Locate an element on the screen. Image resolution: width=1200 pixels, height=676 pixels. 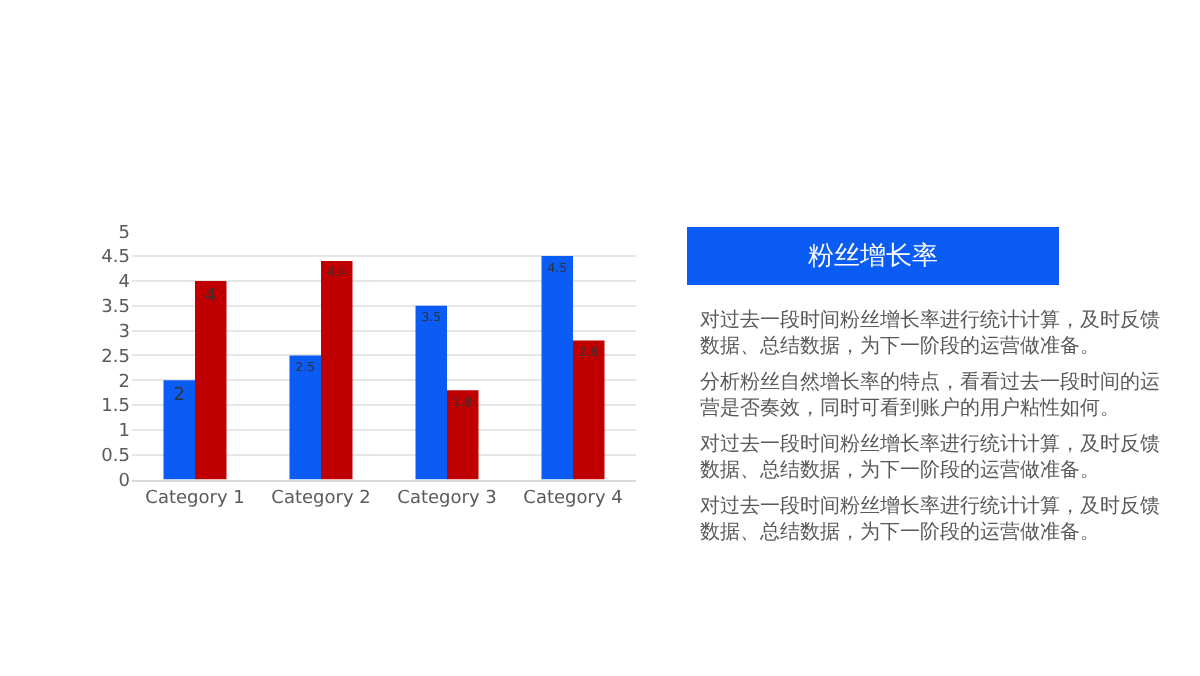
y-tick-label: 3 is located at coordinates (124, 332).